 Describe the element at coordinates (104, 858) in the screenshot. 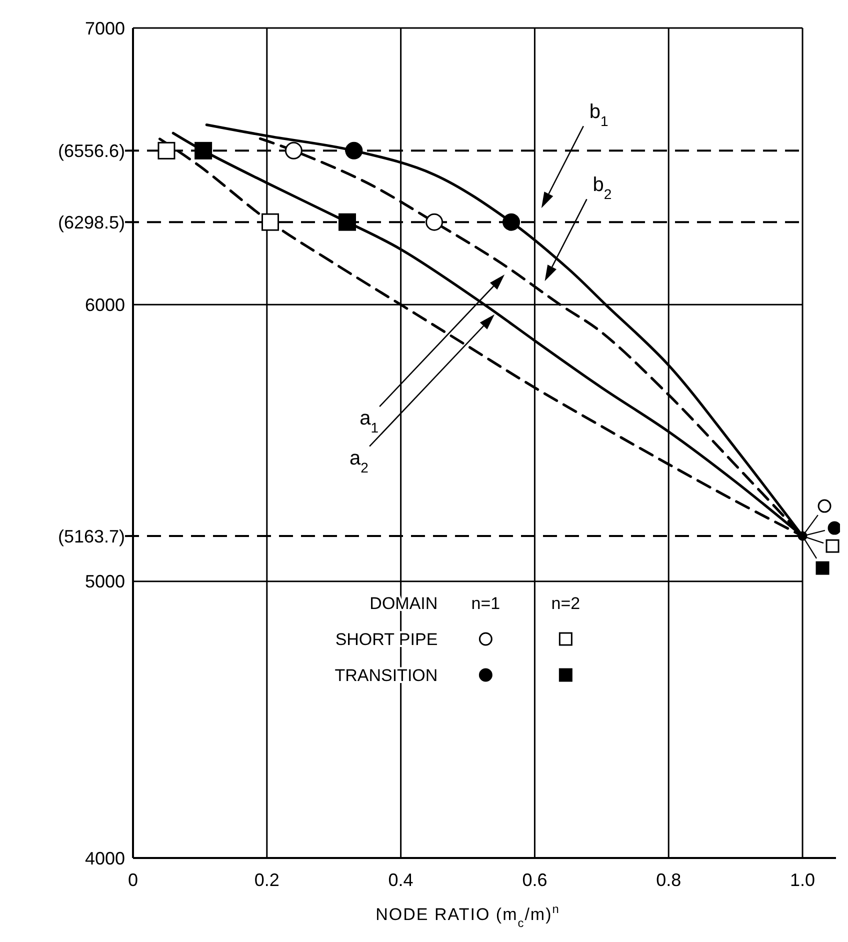

I see `y-tick-label: 4000` at that location.